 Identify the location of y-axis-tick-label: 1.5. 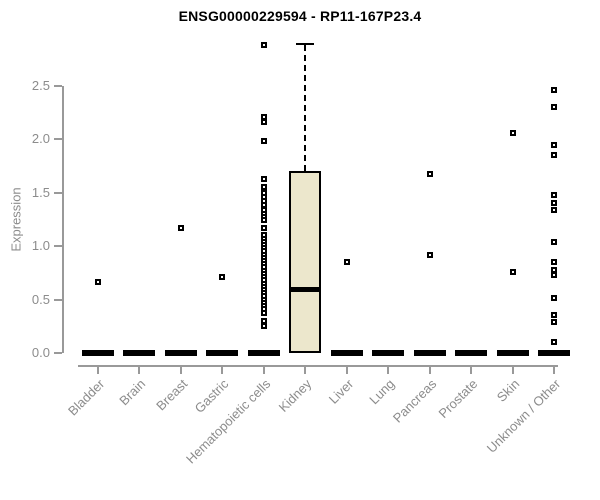
(40, 192).